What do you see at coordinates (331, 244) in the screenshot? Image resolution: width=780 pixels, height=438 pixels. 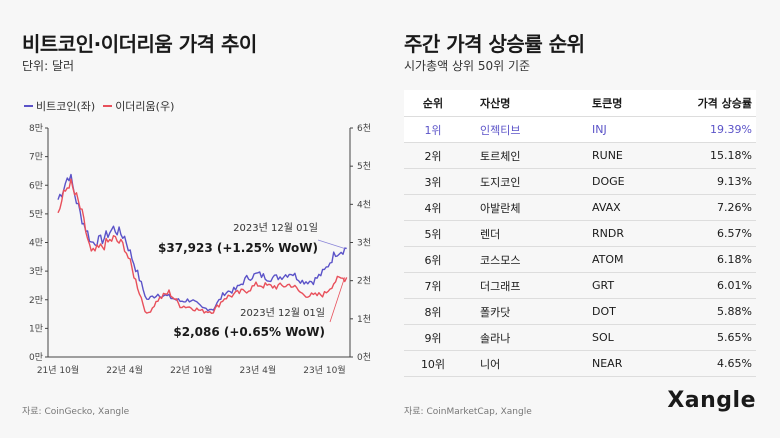 I see `btc-annotation-leader` at bounding box center [331, 244].